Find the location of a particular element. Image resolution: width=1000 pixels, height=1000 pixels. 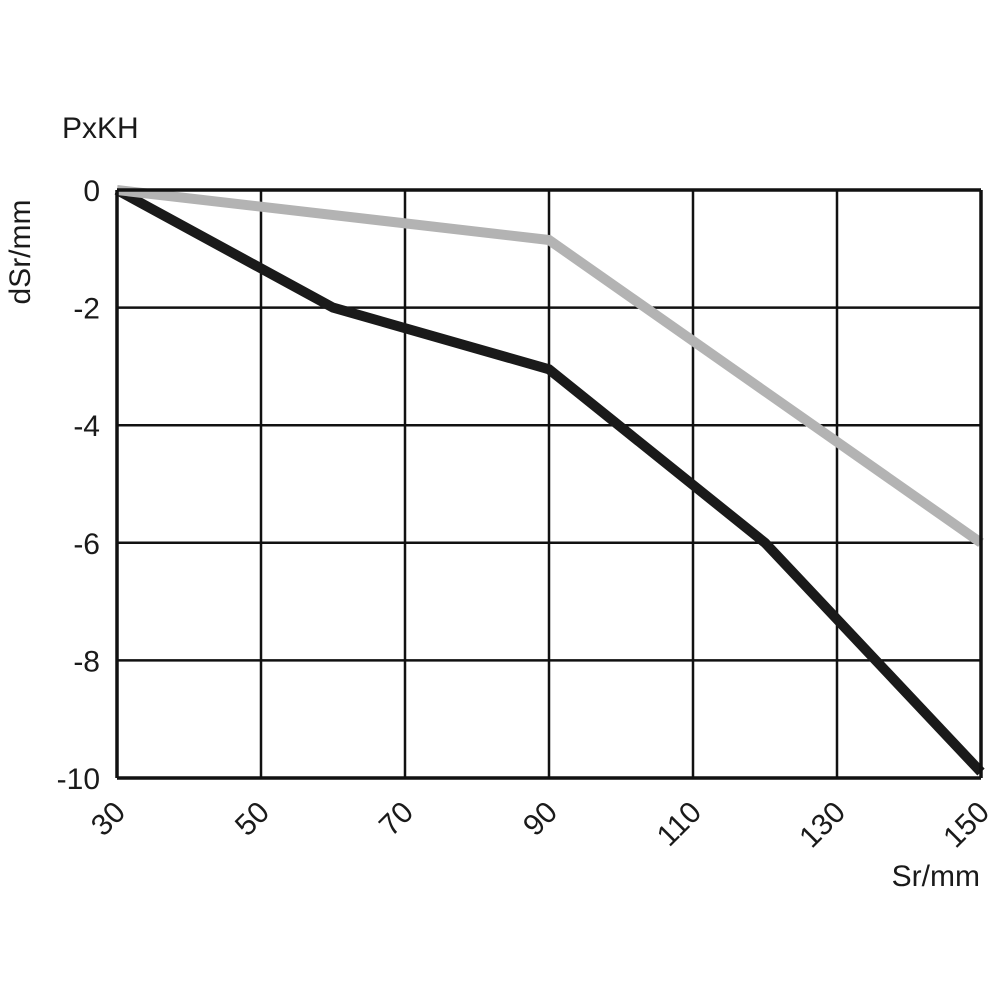

x-tick-labels: 30 50 70 90 110 130 150 is located at coordinates (540, 825).